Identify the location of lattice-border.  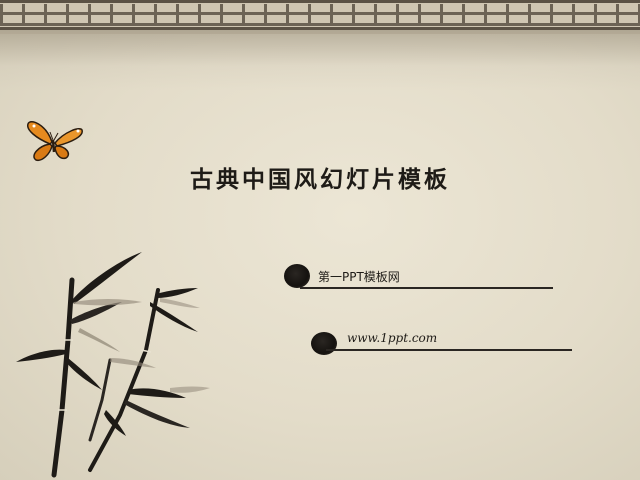
(320, 17).